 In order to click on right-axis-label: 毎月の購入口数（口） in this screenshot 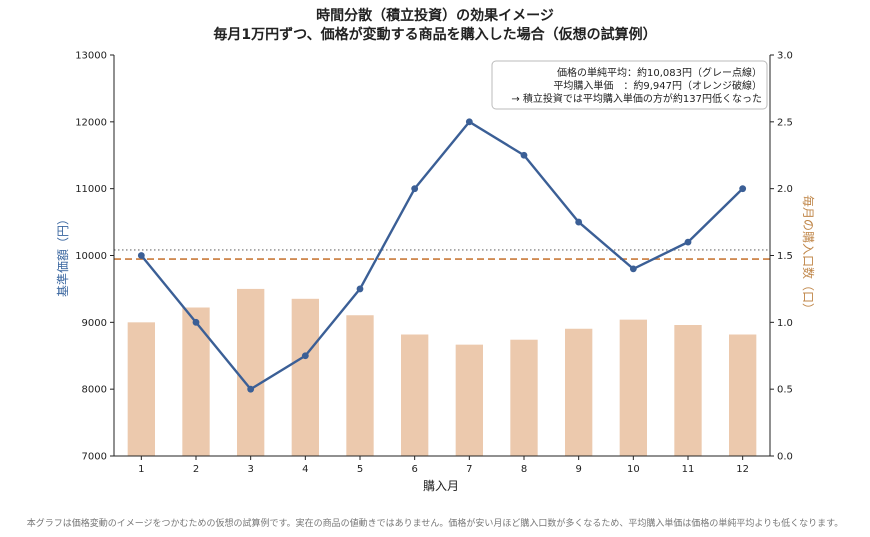, I will do `click(808, 255)`.